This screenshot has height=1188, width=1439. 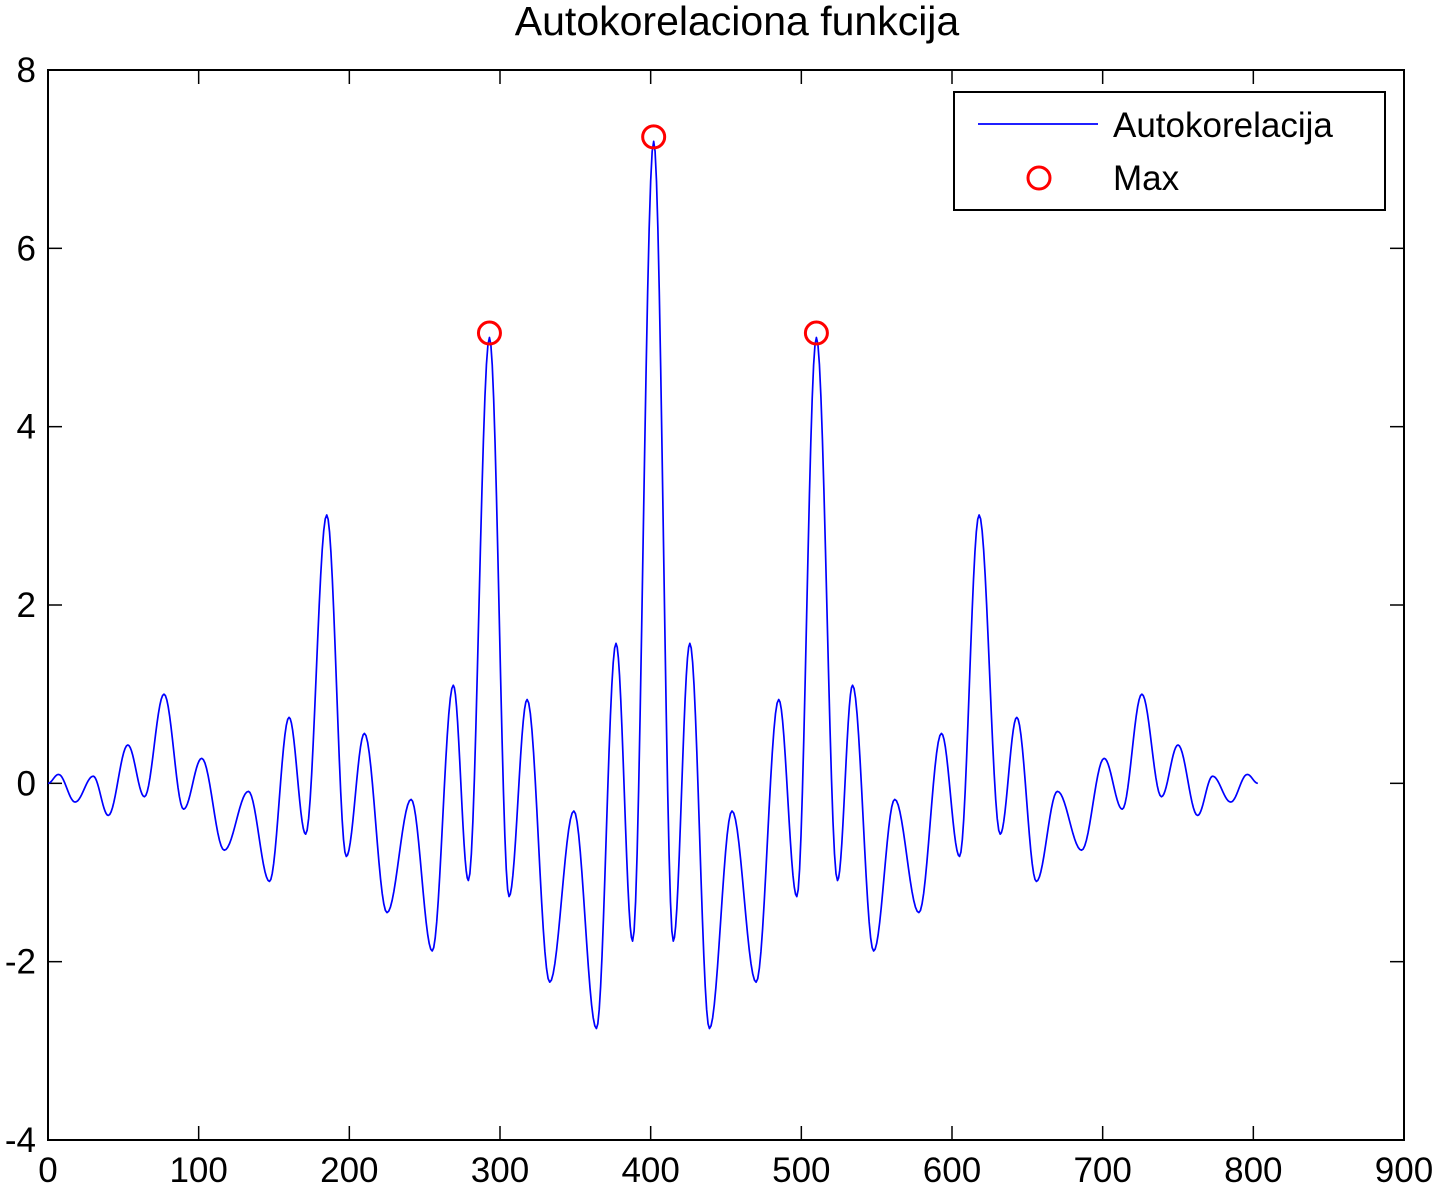 What do you see at coordinates (20, 962) in the screenshot?
I see `y-tick-label: -2` at bounding box center [20, 962].